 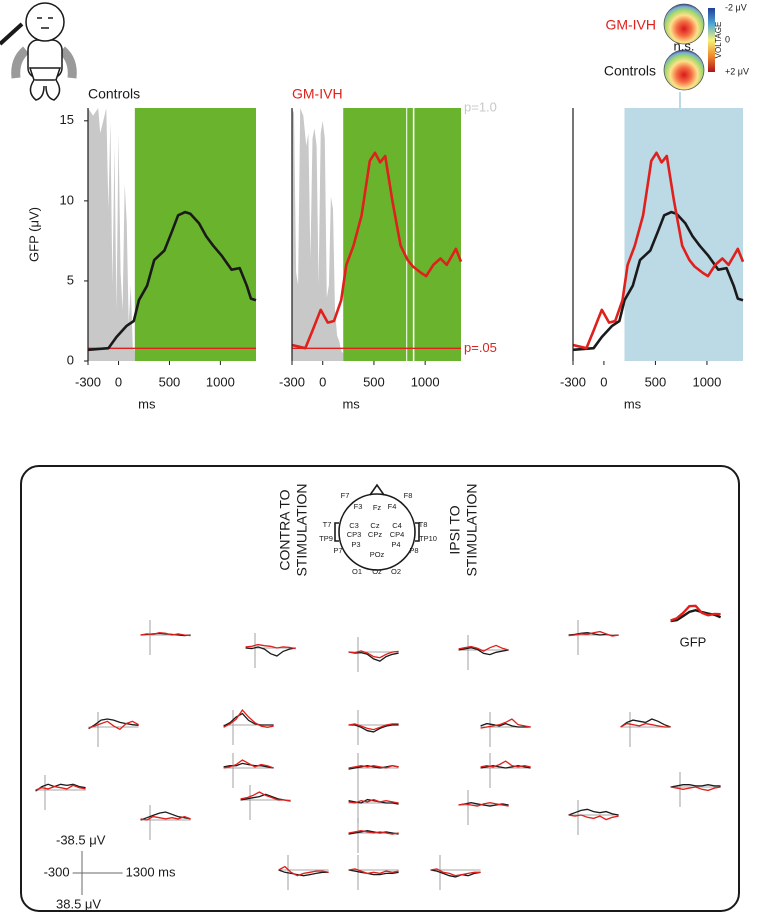 What do you see at coordinates (327, 524) in the screenshot?
I see `electrode-label: T7` at bounding box center [327, 524].